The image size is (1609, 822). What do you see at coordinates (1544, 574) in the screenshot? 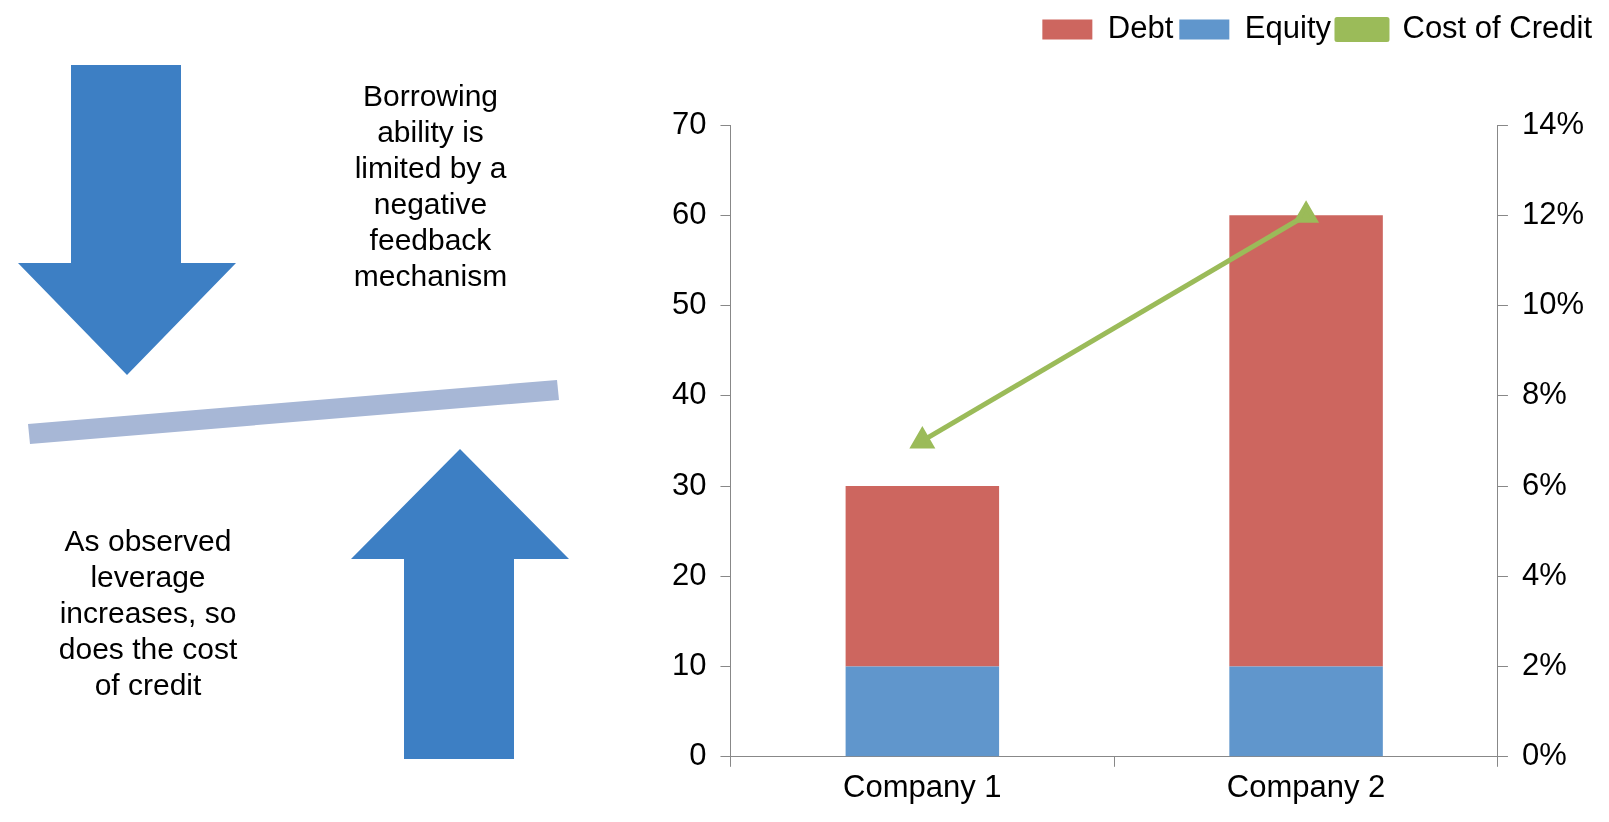
I see `y2-tick-label: 4%` at bounding box center [1544, 574].